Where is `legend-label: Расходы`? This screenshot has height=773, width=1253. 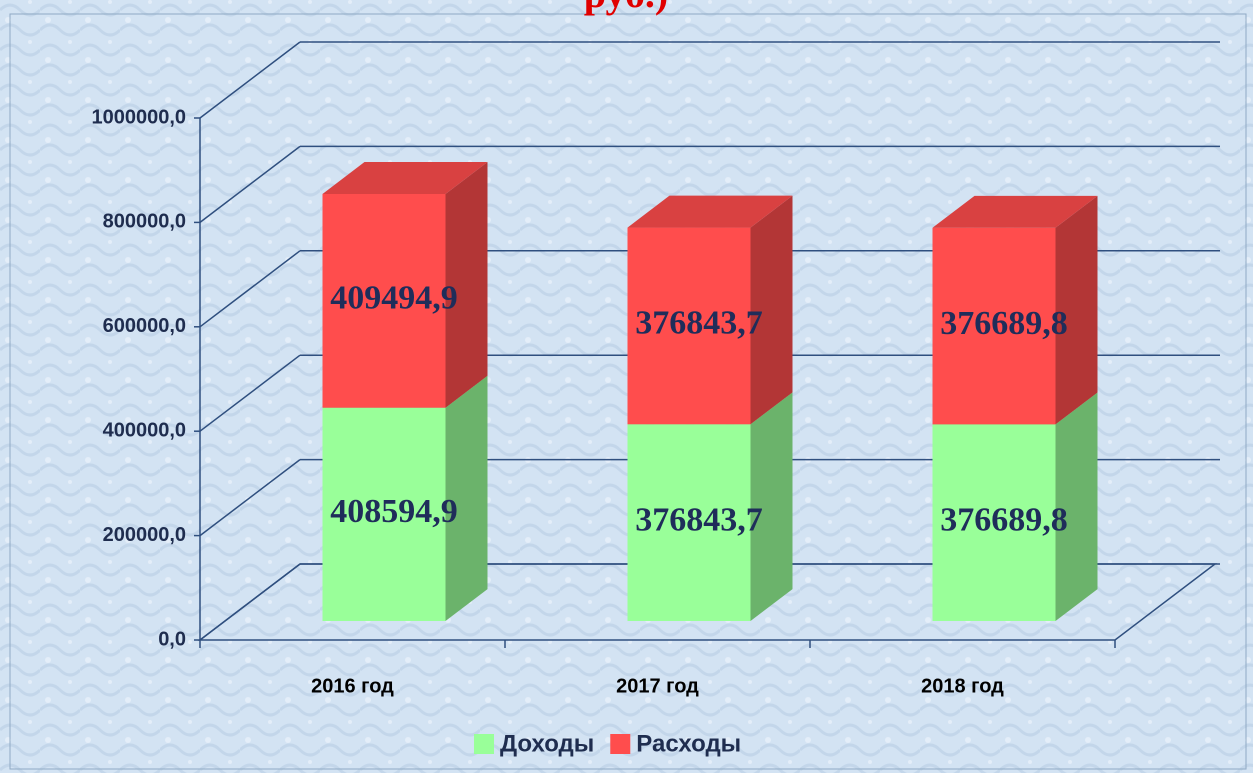 legend-label: Расходы is located at coordinates (688, 743).